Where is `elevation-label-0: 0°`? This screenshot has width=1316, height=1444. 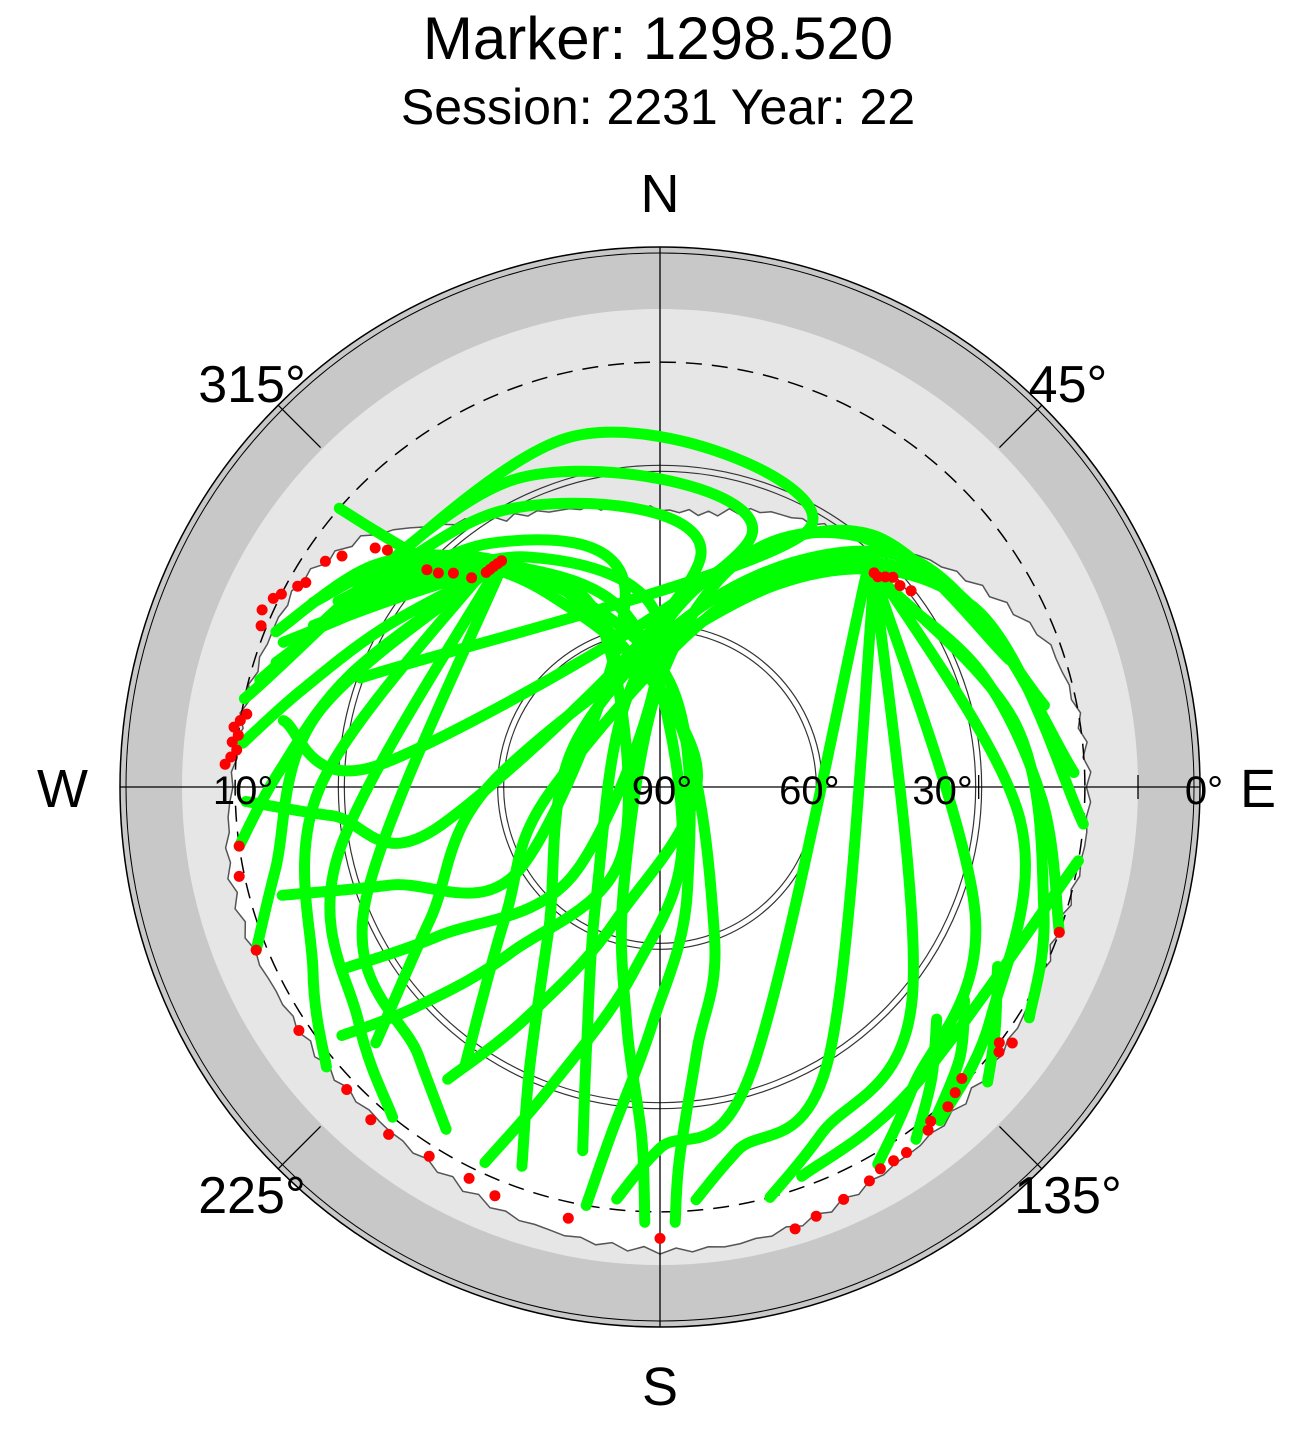 elevation-label-0: 0° is located at coordinates (1204, 791).